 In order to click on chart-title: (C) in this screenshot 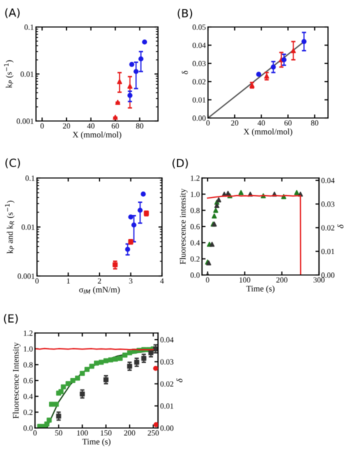, I will do `click(12, 163)`.